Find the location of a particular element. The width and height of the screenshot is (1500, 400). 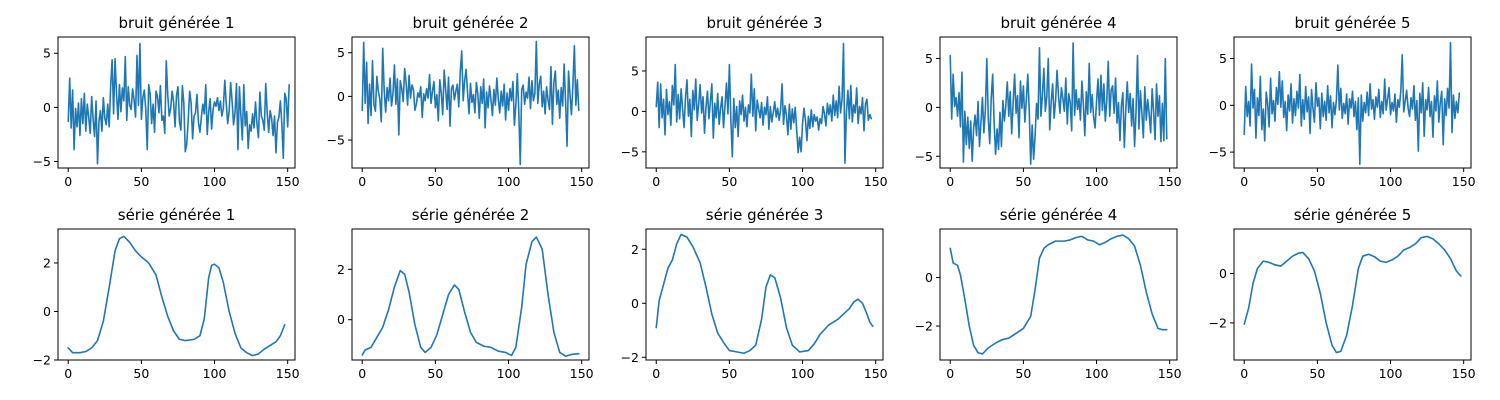

subplot-title: bruit générée 5 is located at coordinates (1352, 23).